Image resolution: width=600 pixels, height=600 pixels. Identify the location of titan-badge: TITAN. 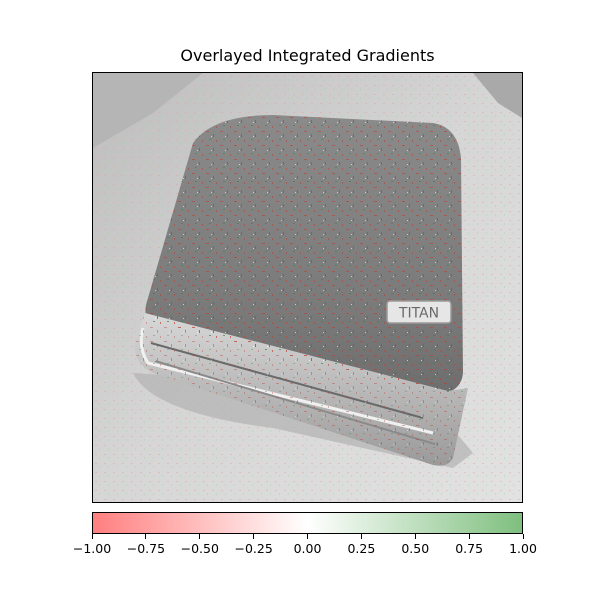
(419, 312).